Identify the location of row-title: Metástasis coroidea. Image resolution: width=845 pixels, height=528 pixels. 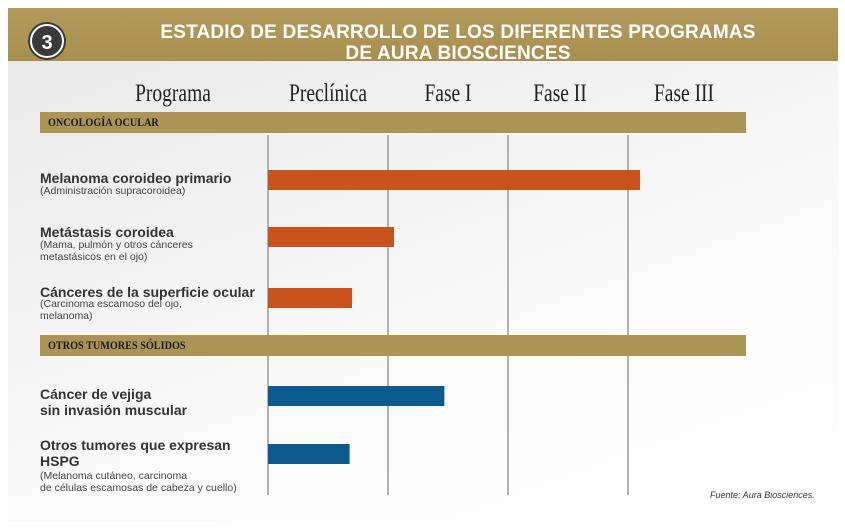
(107, 232).